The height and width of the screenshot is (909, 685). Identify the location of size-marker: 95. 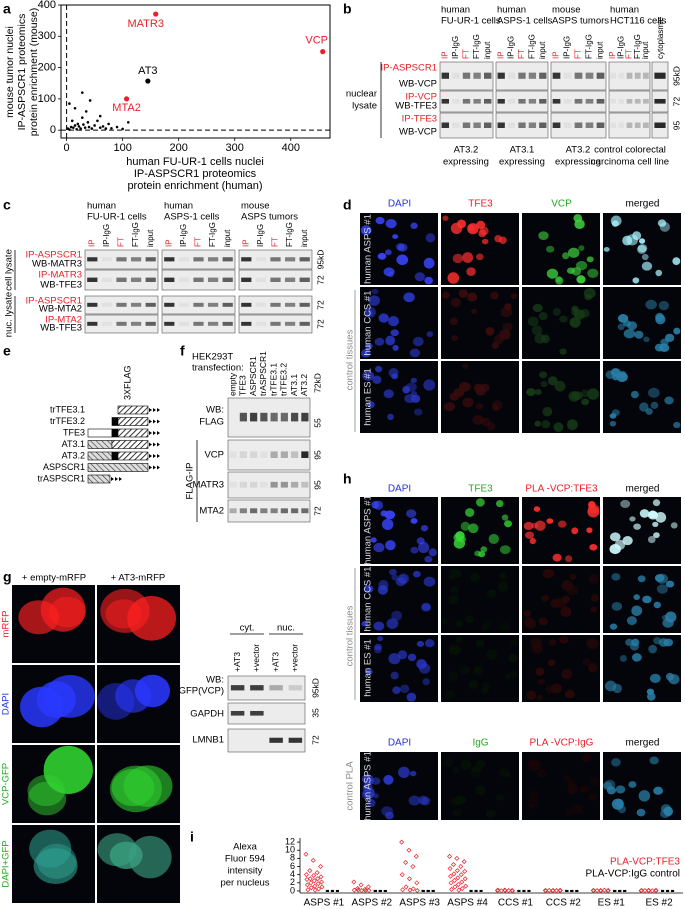
(317, 455).